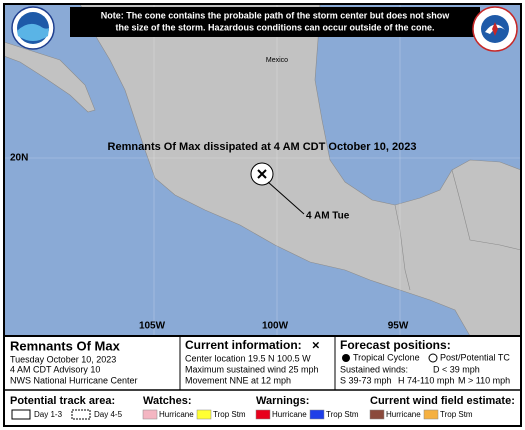 This screenshot has width=525, height=430. Describe the element at coordinates (243, 345) in the screenshot. I see `current-title: Current information:` at that location.